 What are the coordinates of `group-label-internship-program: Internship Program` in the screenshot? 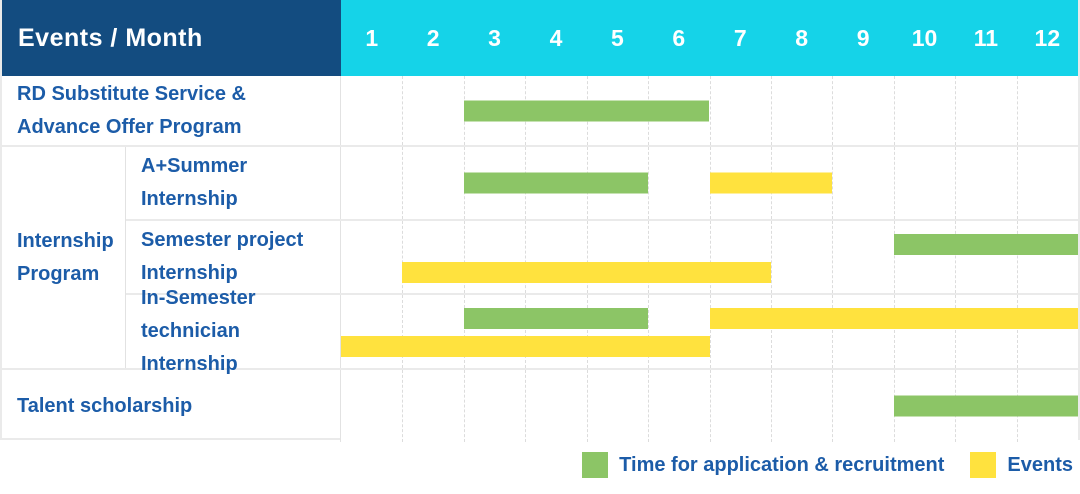 It's located at (64, 257).